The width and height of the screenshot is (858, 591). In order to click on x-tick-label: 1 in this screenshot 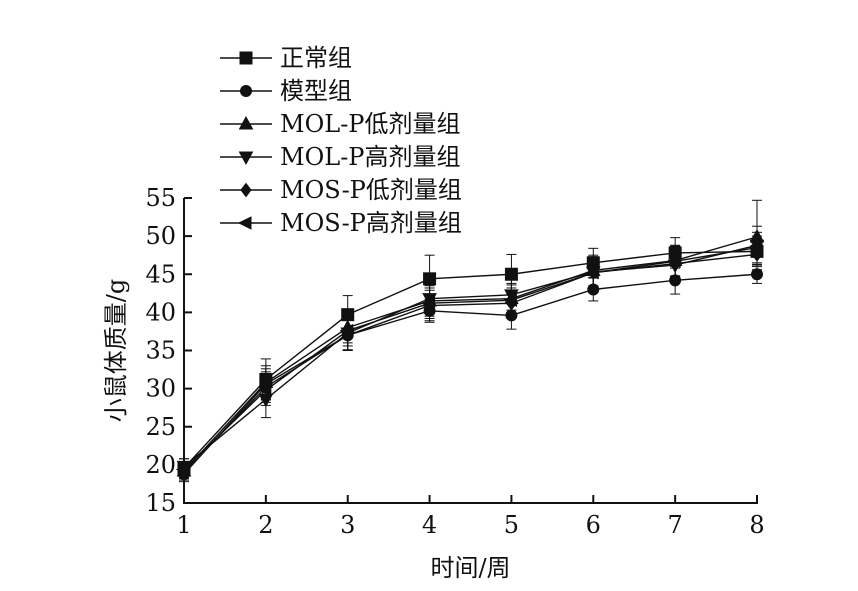, I will do `click(183, 525)`.